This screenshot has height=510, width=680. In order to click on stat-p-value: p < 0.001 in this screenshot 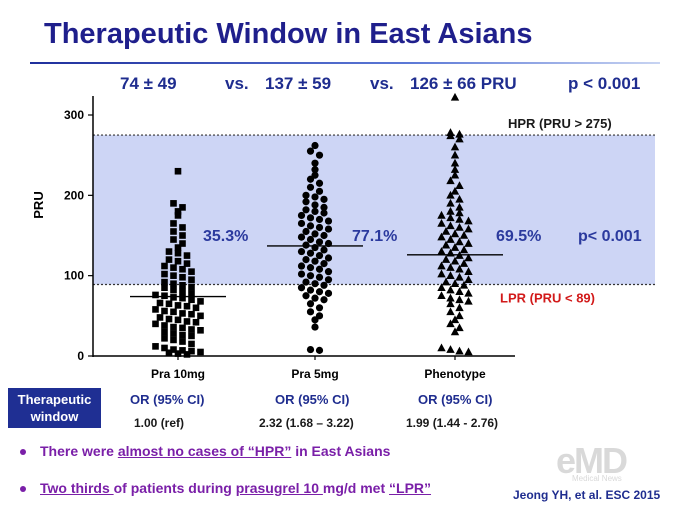, I will do `click(604, 83)`.